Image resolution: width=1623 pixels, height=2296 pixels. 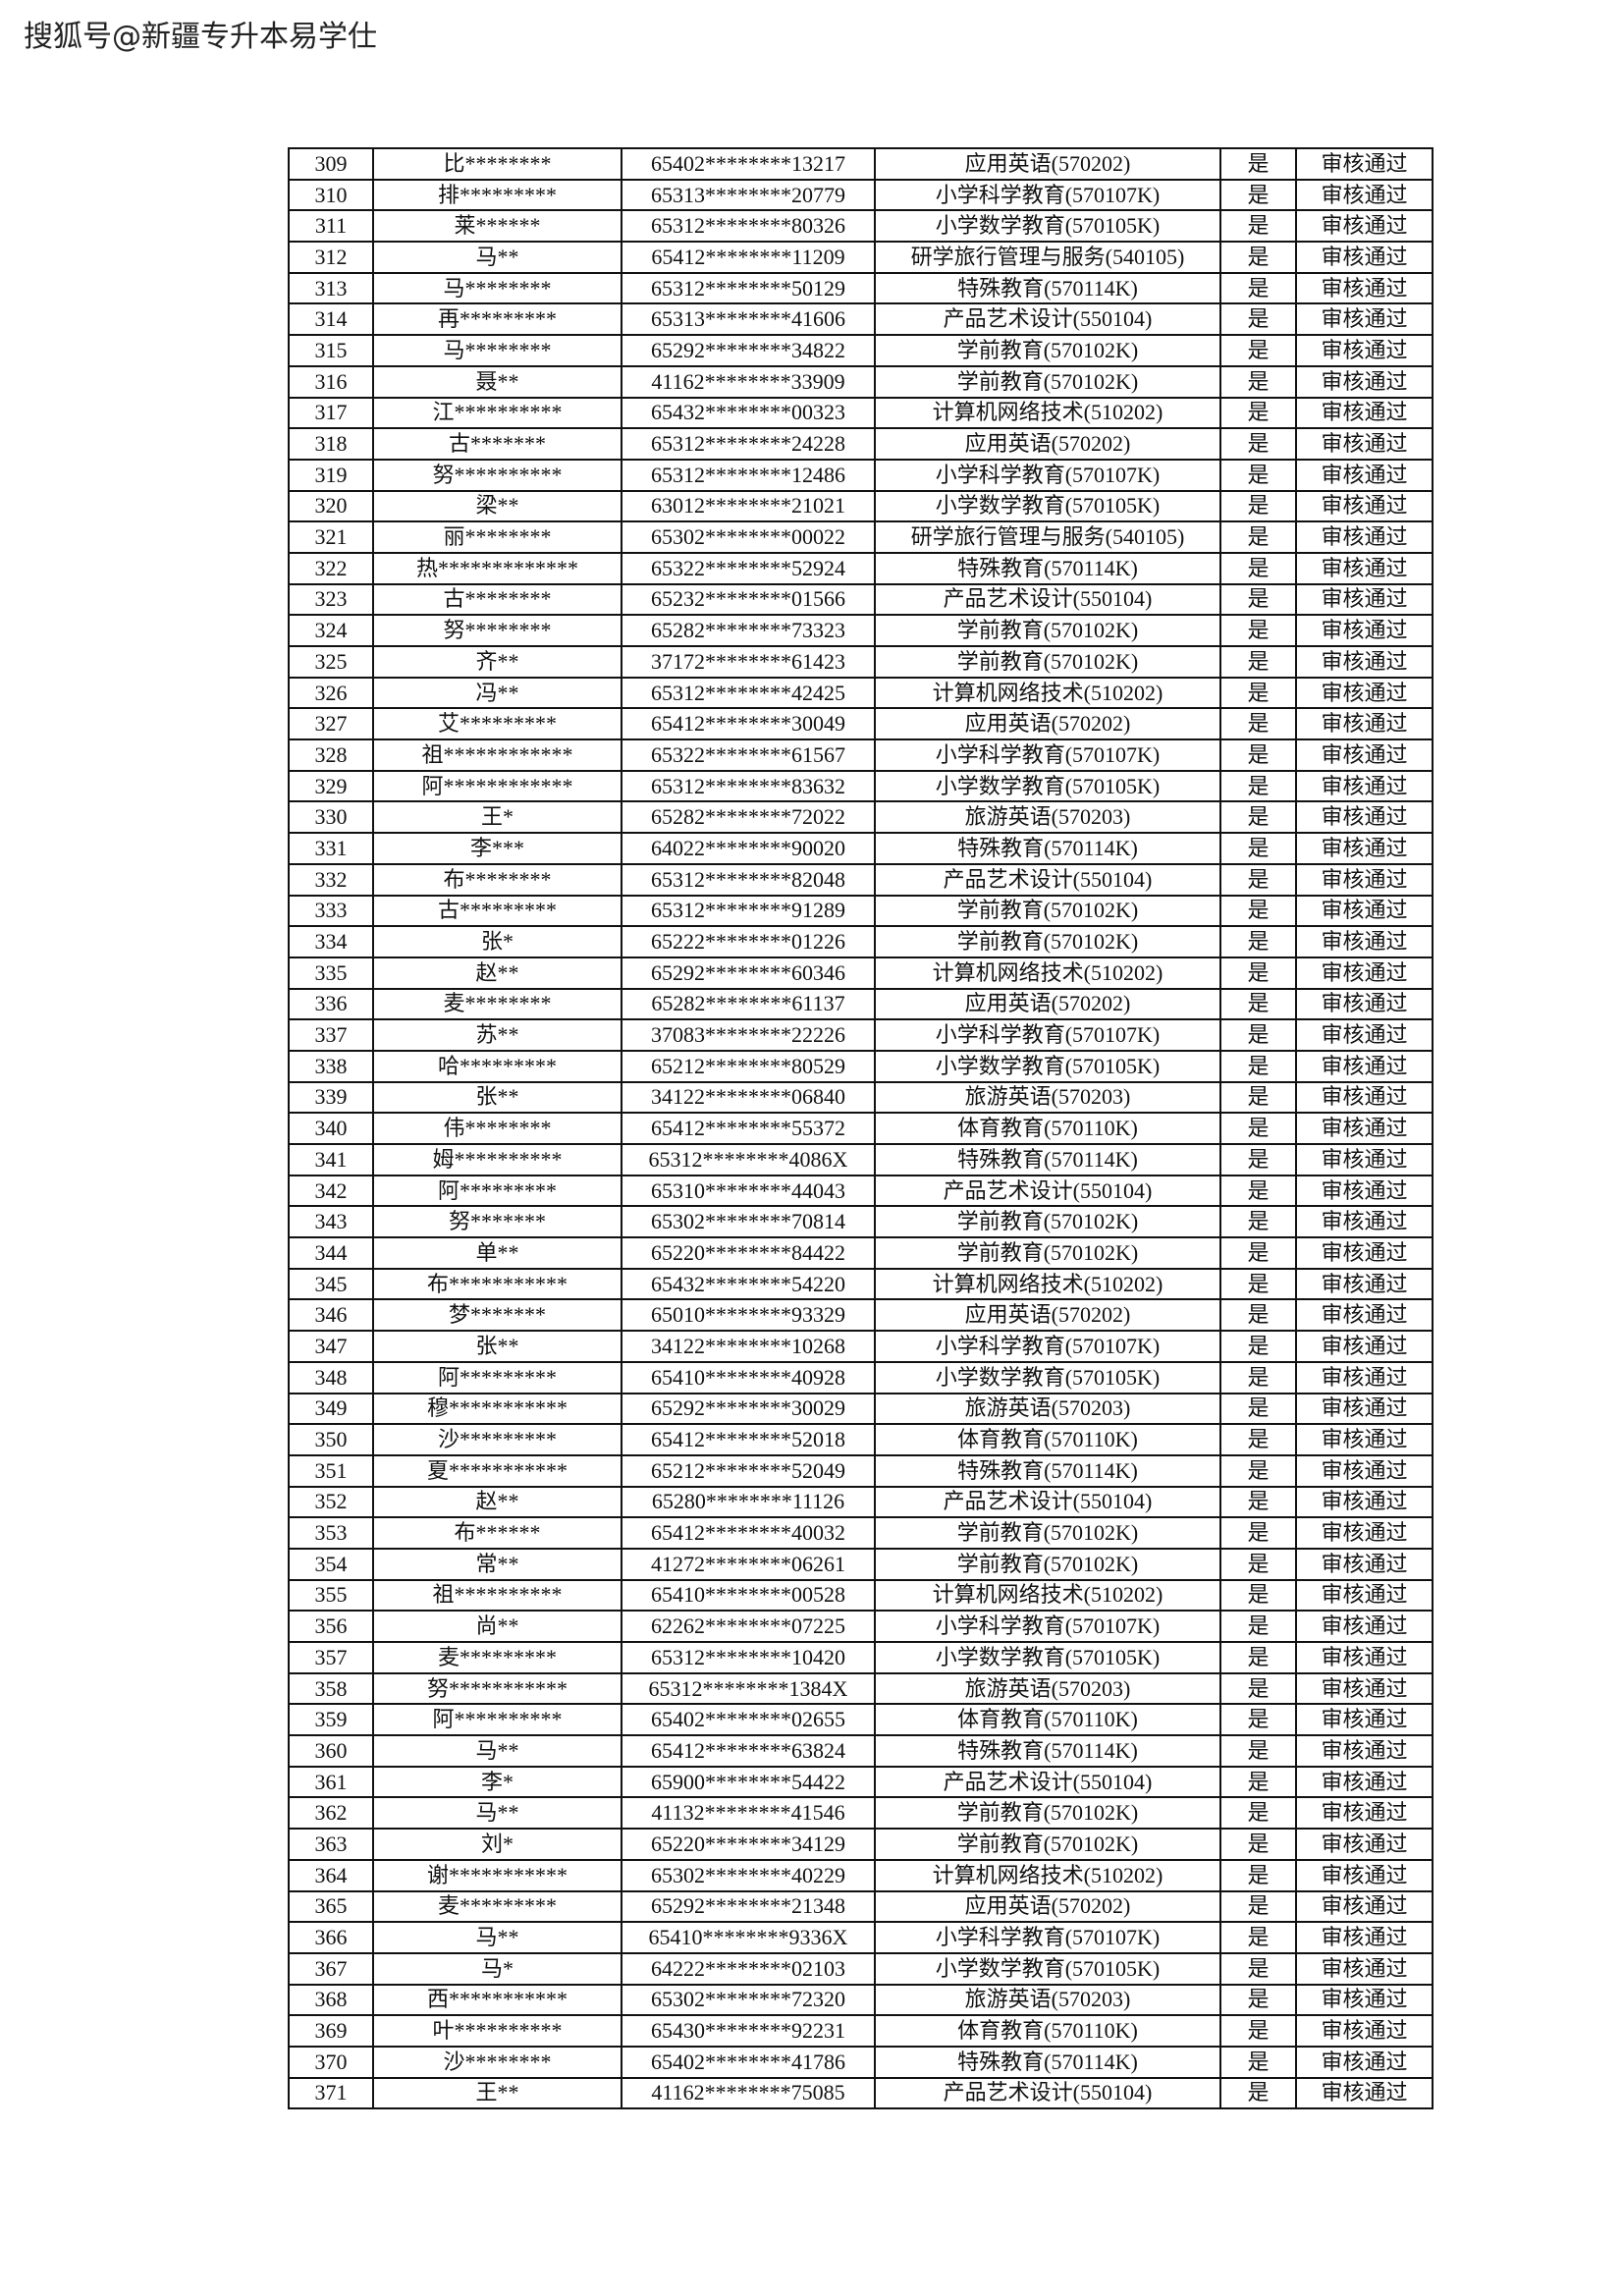 What do you see at coordinates (331, 1782) in the screenshot?
I see `cell-number: 361` at bounding box center [331, 1782].